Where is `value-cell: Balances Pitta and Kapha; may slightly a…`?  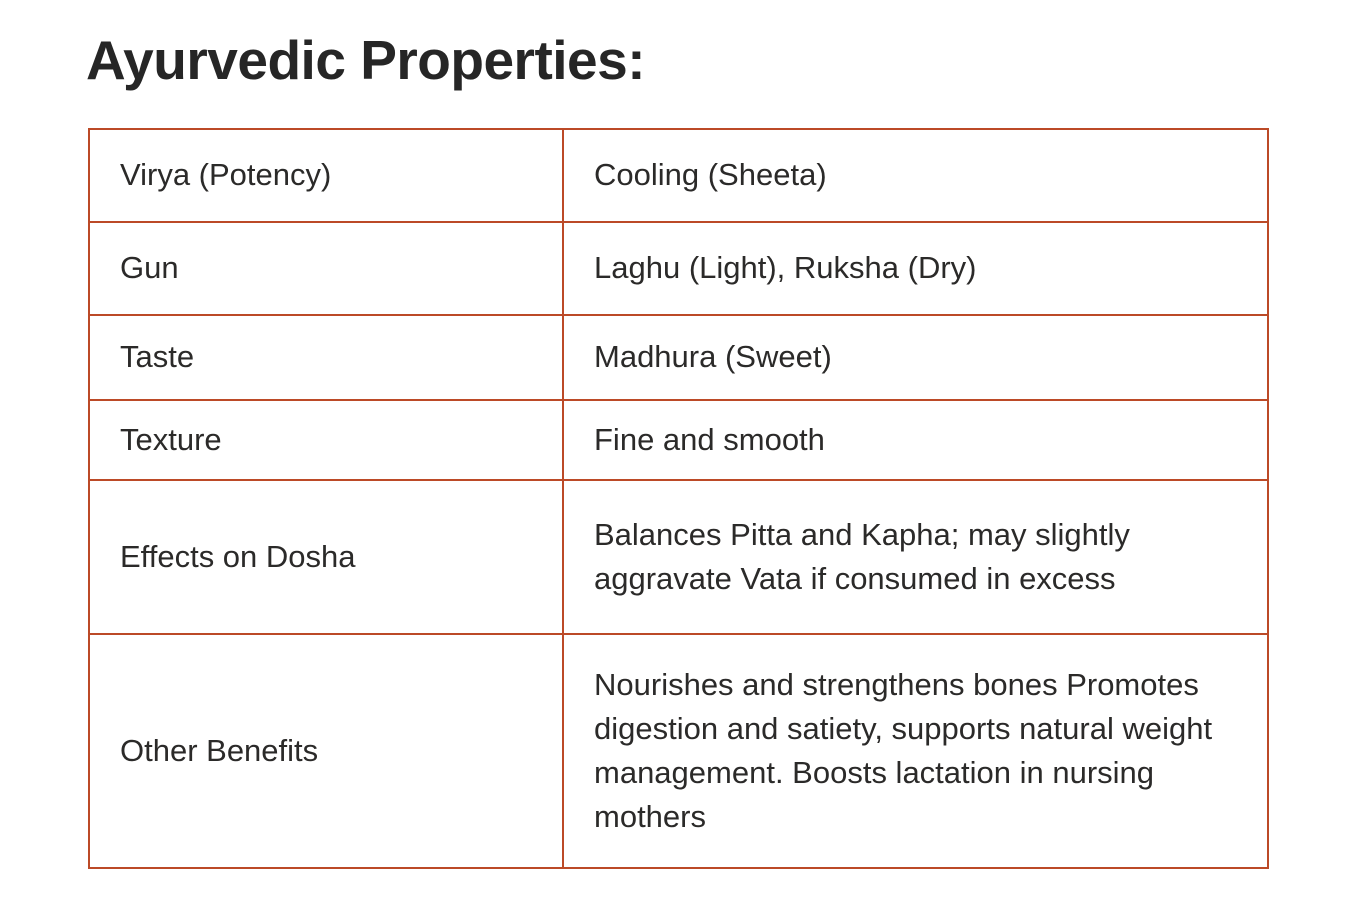
value-cell: Balances Pitta and Kapha; may slightly a… is located at coordinates (915, 557).